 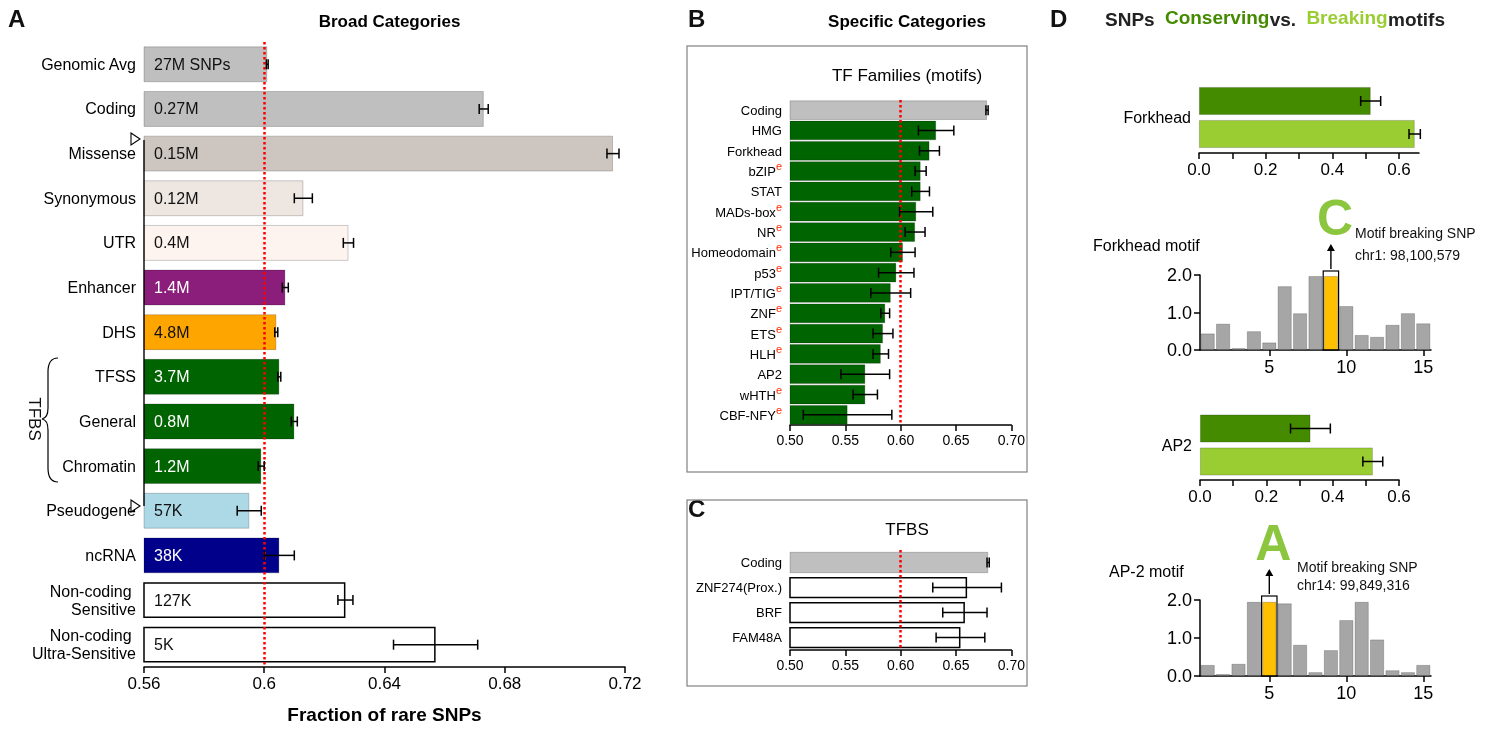 What do you see at coordinates (697, 508) in the screenshot?
I see `text: C` at bounding box center [697, 508].